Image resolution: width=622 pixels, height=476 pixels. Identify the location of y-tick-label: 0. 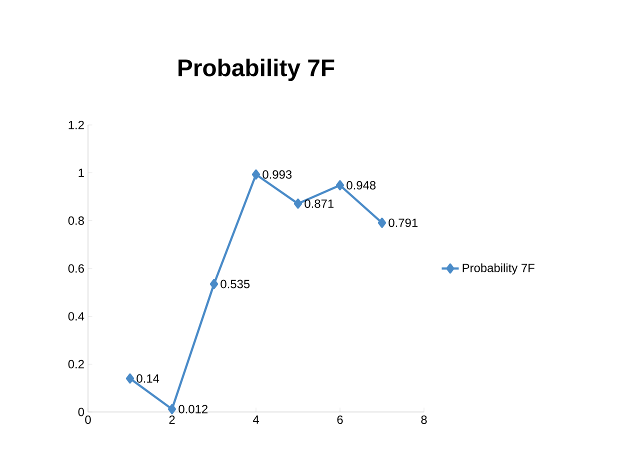
(81, 412).